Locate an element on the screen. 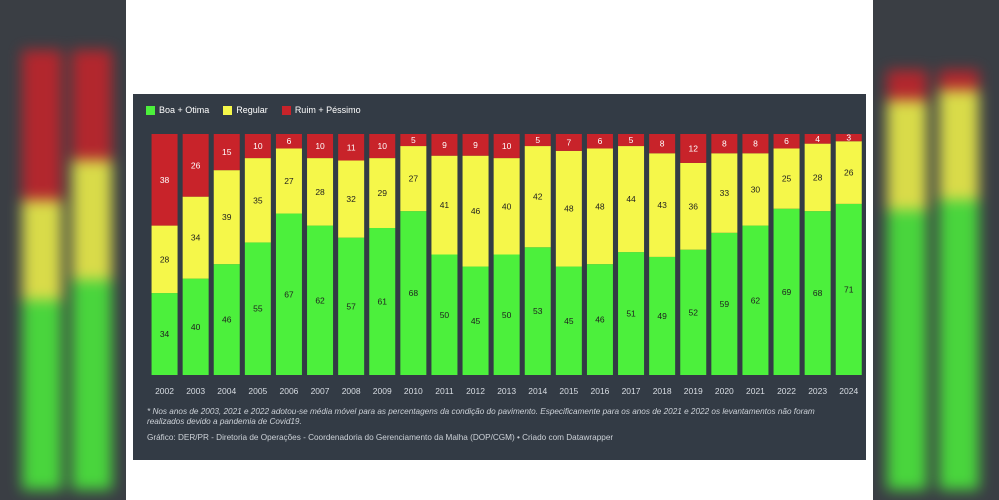 The height and width of the screenshot is (500, 999). bar-segment-regular-2014 is located at coordinates (537, 197).